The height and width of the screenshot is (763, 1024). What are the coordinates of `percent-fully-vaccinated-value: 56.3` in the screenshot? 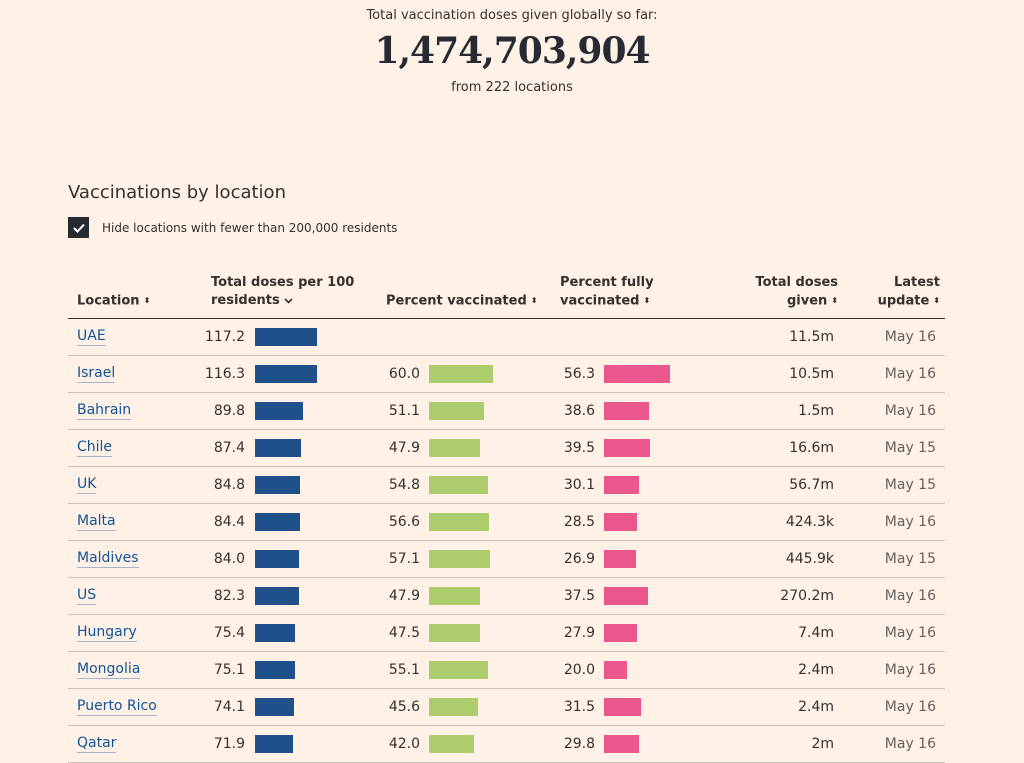 It's located at (579, 374).